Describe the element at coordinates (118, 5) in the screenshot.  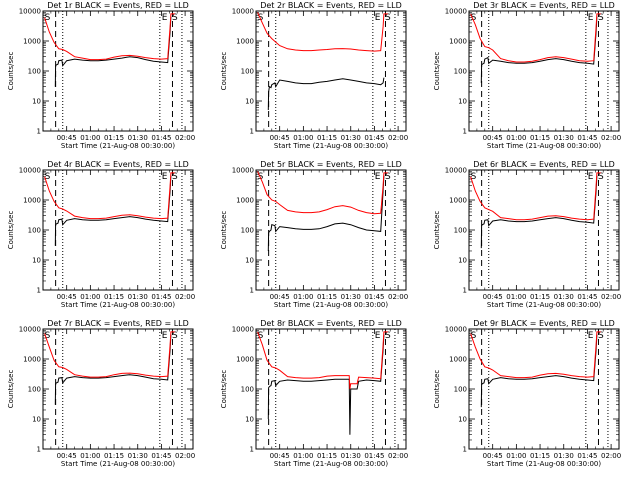
I see `chart-title: Det 1r BLACK = Events, RED = LLD` at that location.